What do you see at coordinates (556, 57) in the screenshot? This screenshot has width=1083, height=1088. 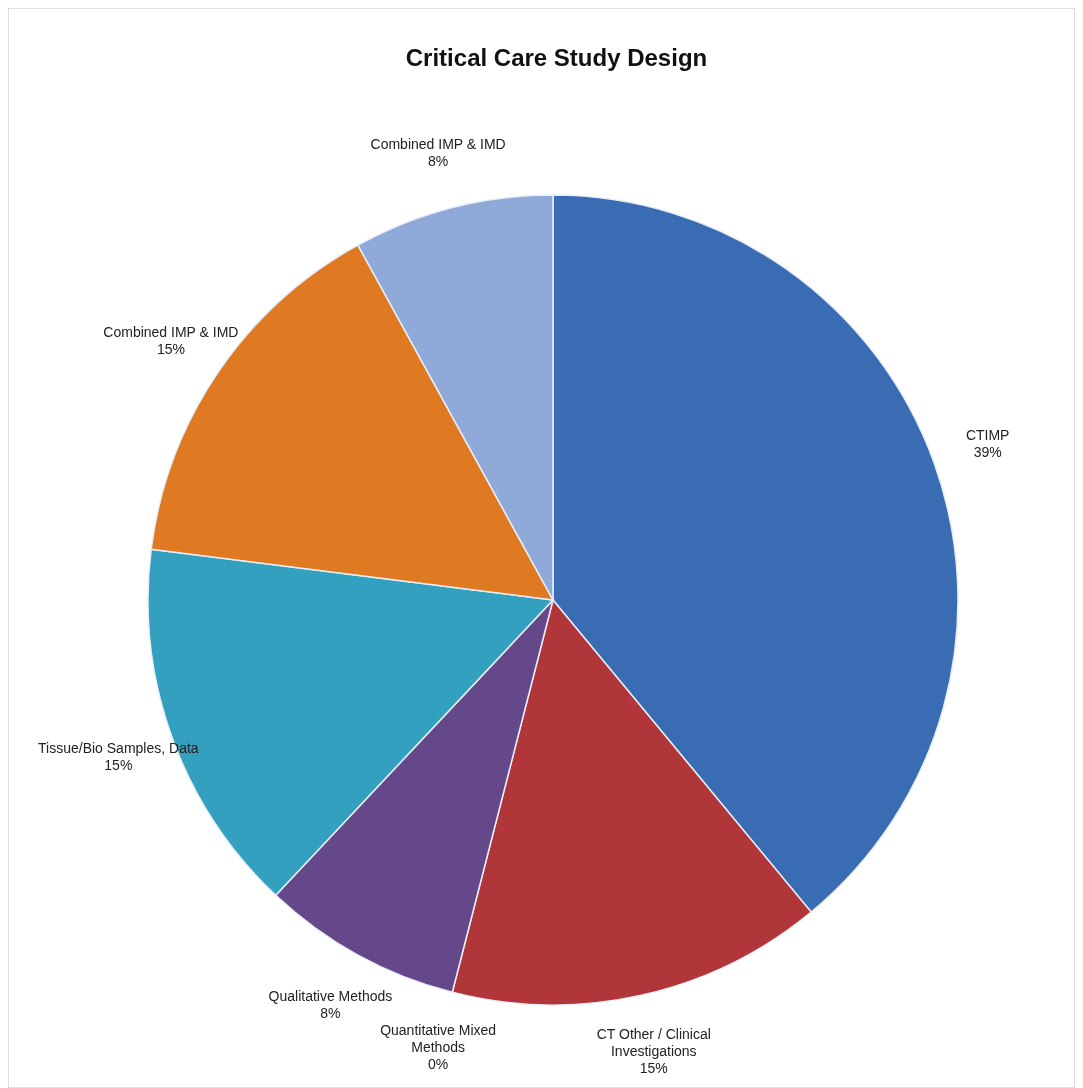 I see `chart-title: Critical Care Study Design` at bounding box center [556, 57].